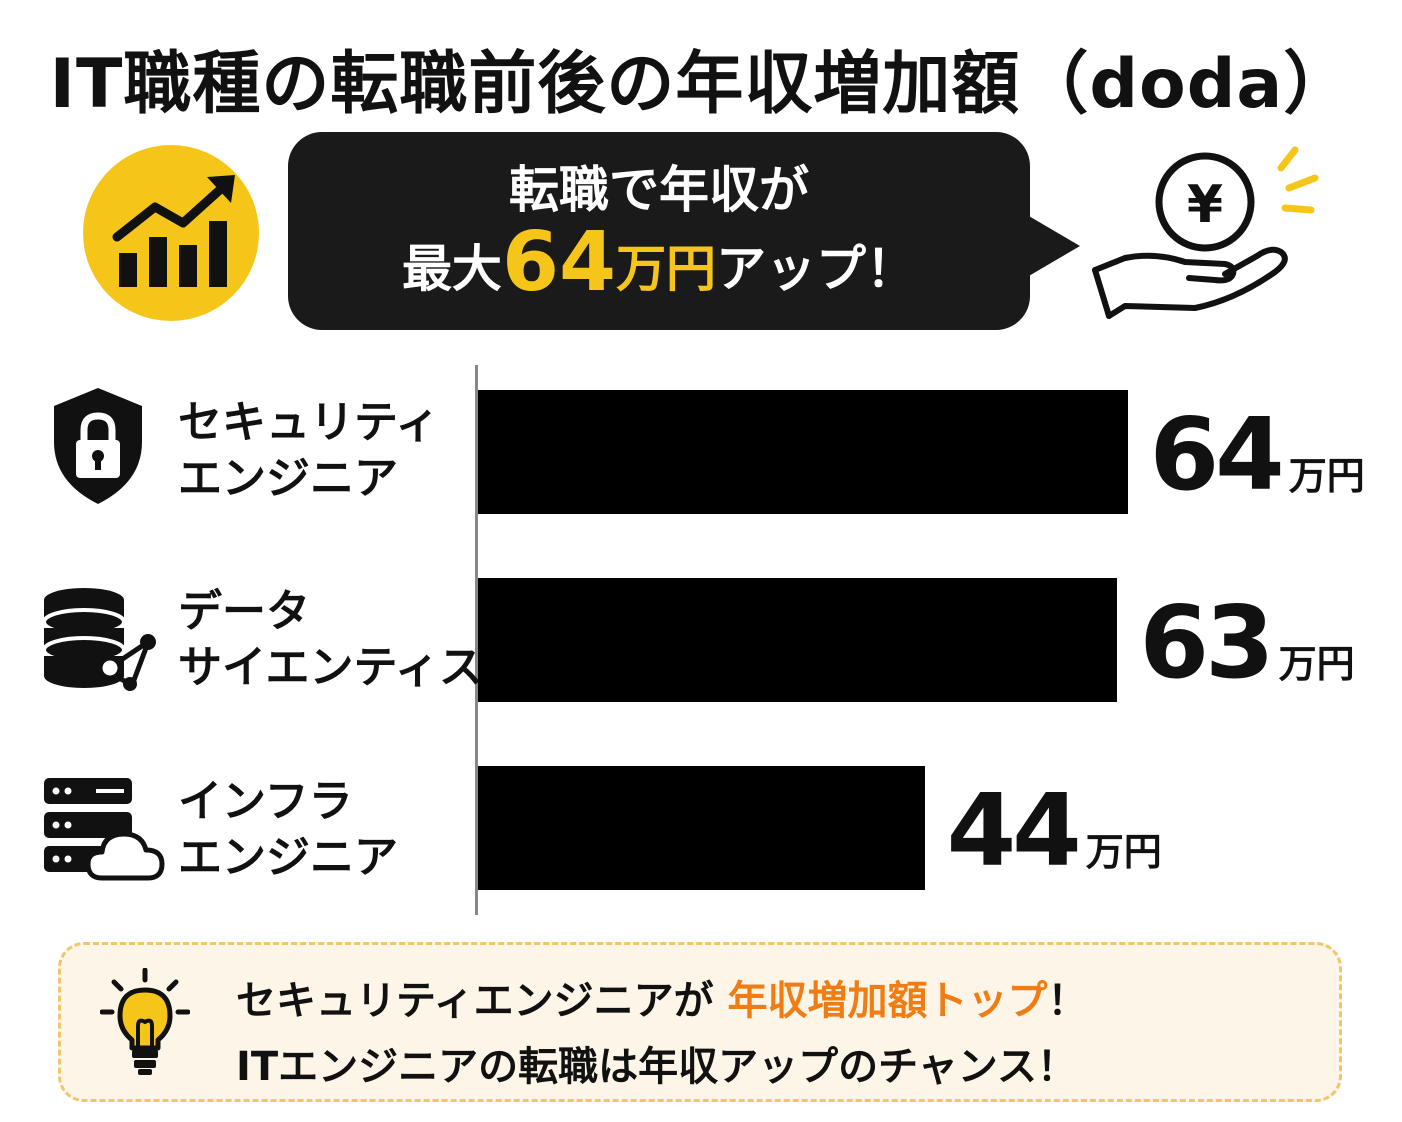 This screenshot has height=1122, width=1402. Describe the element at coordinates (98, 446) in the screenshot. I see `shield-lock-icon` at that location.